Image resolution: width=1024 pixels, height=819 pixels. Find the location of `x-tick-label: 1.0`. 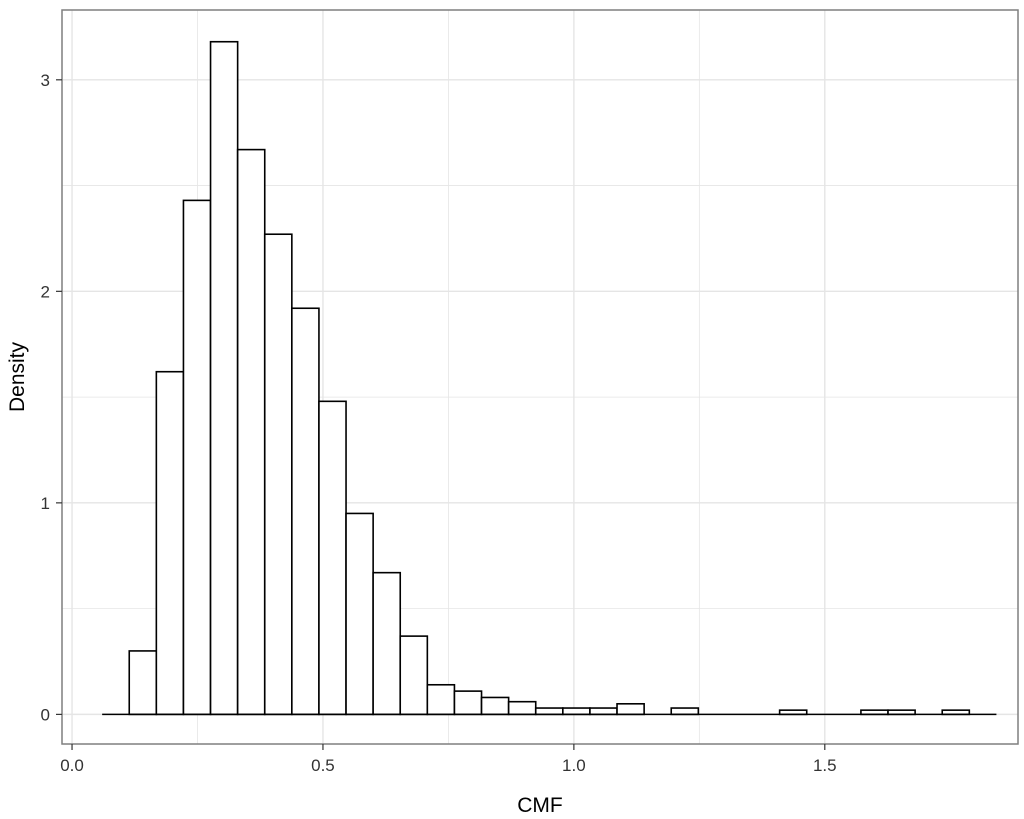

x-tick-label: 1.0 is located at coordinates (574, 765).